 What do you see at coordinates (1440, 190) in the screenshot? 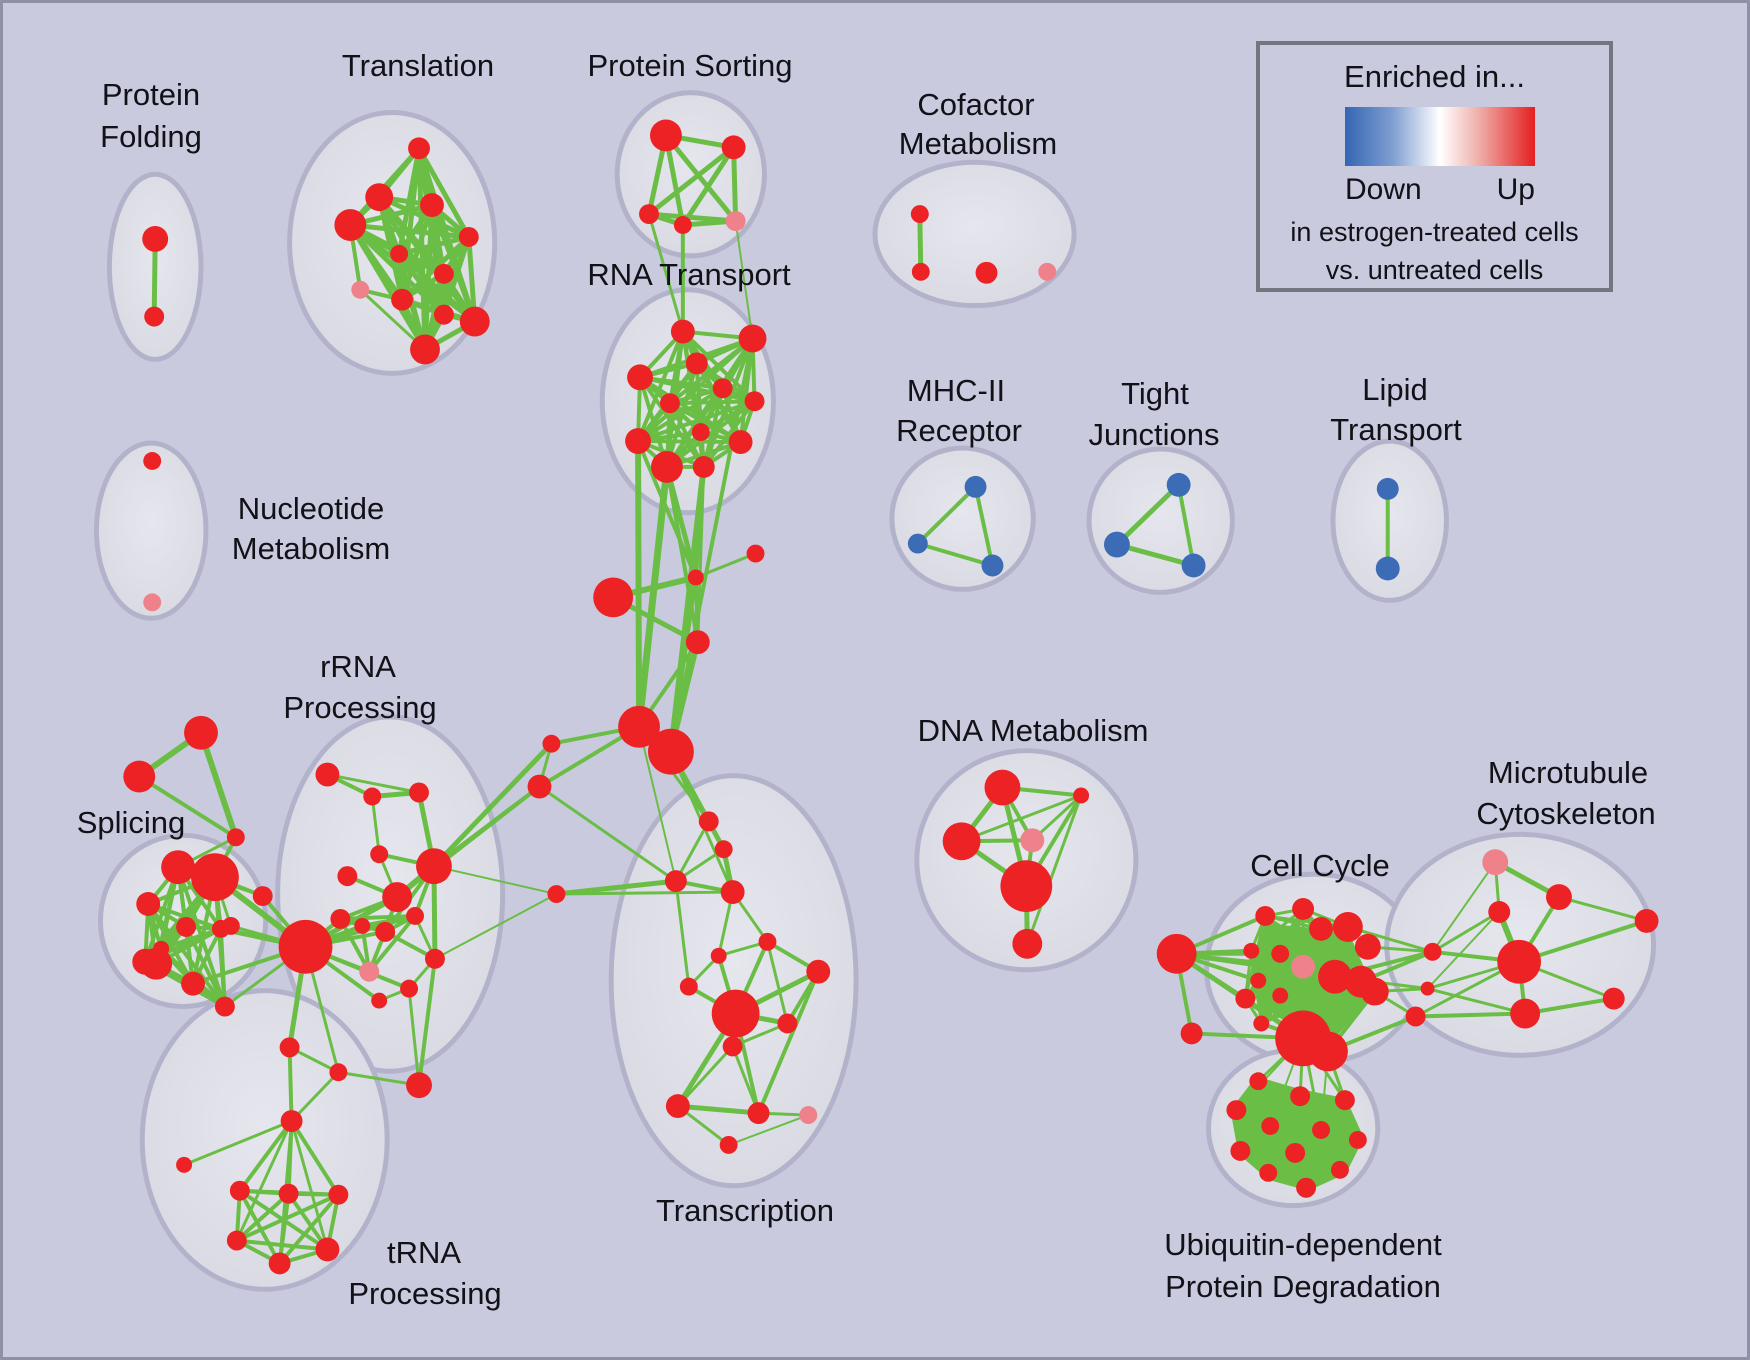
I see `legend-endpoint-labels: Down Up` at bounding box center [1440, 190].